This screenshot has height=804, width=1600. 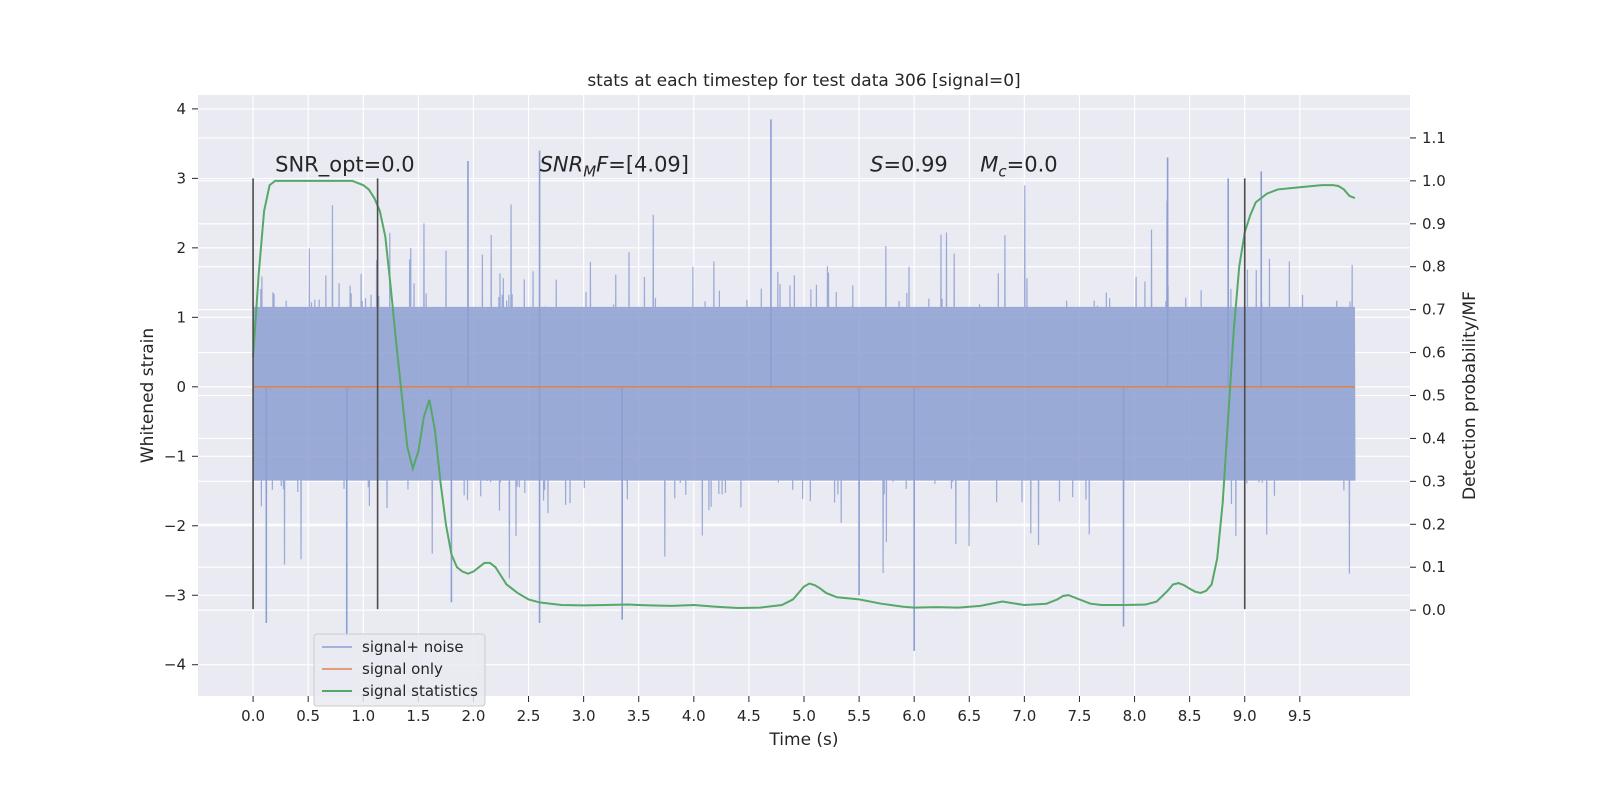 I want to click on y-right-tick-label: 0.0, so click(x=1434, y=610).